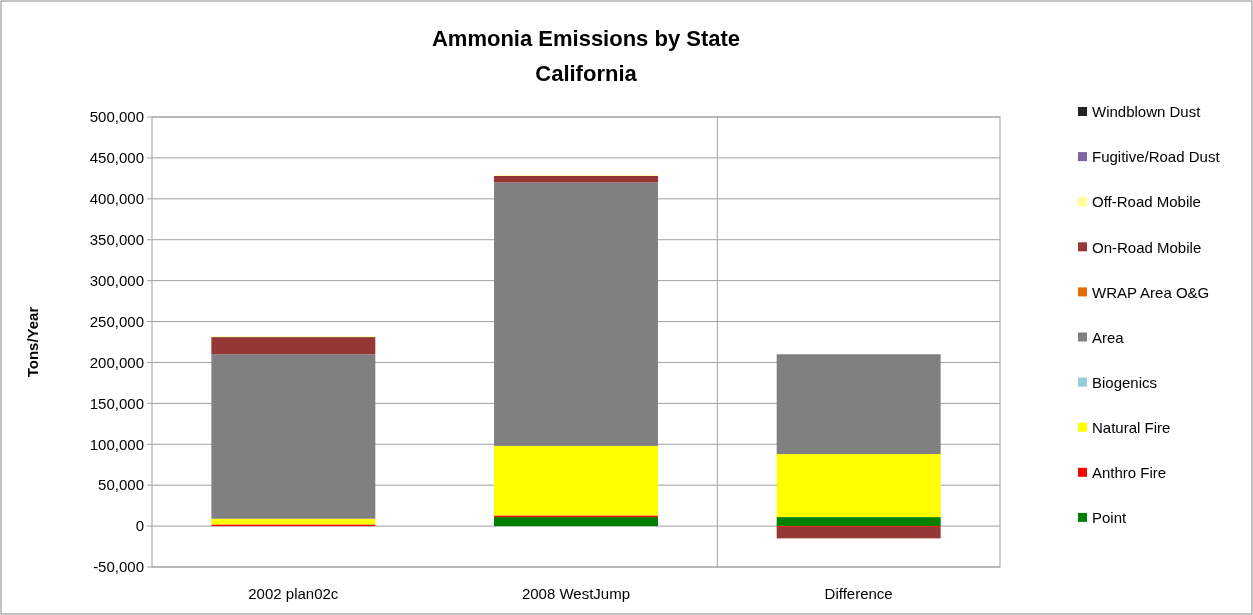 This screenshot has height=615, width=1253. What do you see at coordinates (116, 362) in the screenshot?
I see `y-tick-label: 200,000` at bounding box center [116, 362].